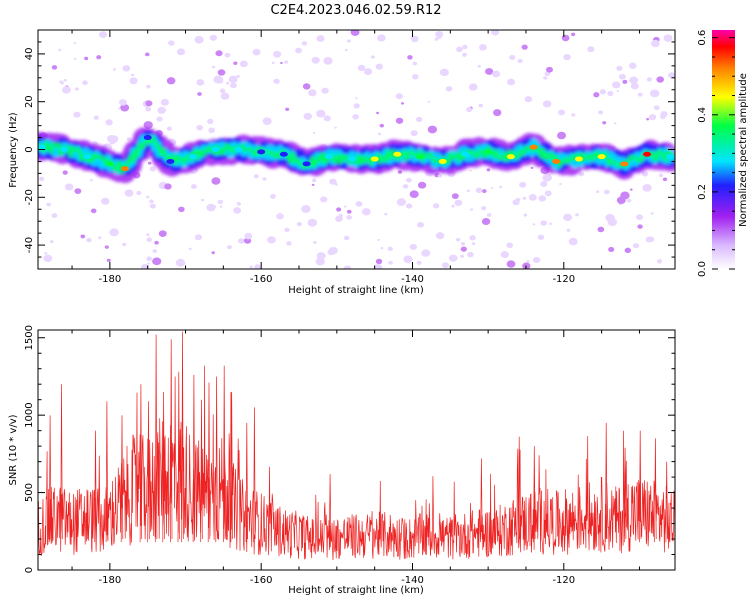  Describe the element at coordinates (702, 192) in the screenshot. I see `colorbar-tick-label: 0.2` at that location.